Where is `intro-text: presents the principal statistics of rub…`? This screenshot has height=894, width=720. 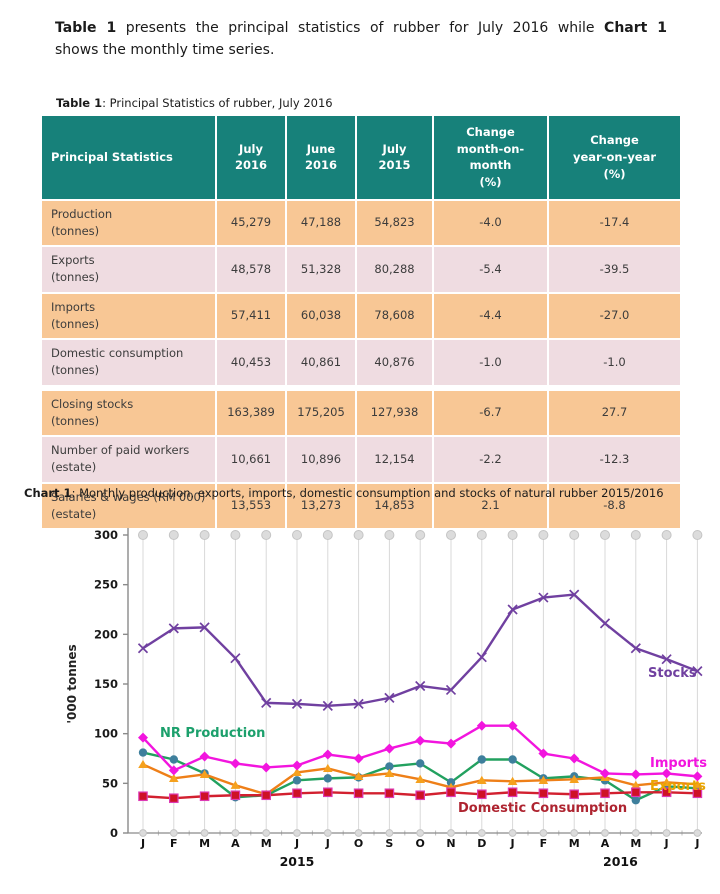 intro-text: presents the principal statistics of rub… is located at coordinates (360, 28).